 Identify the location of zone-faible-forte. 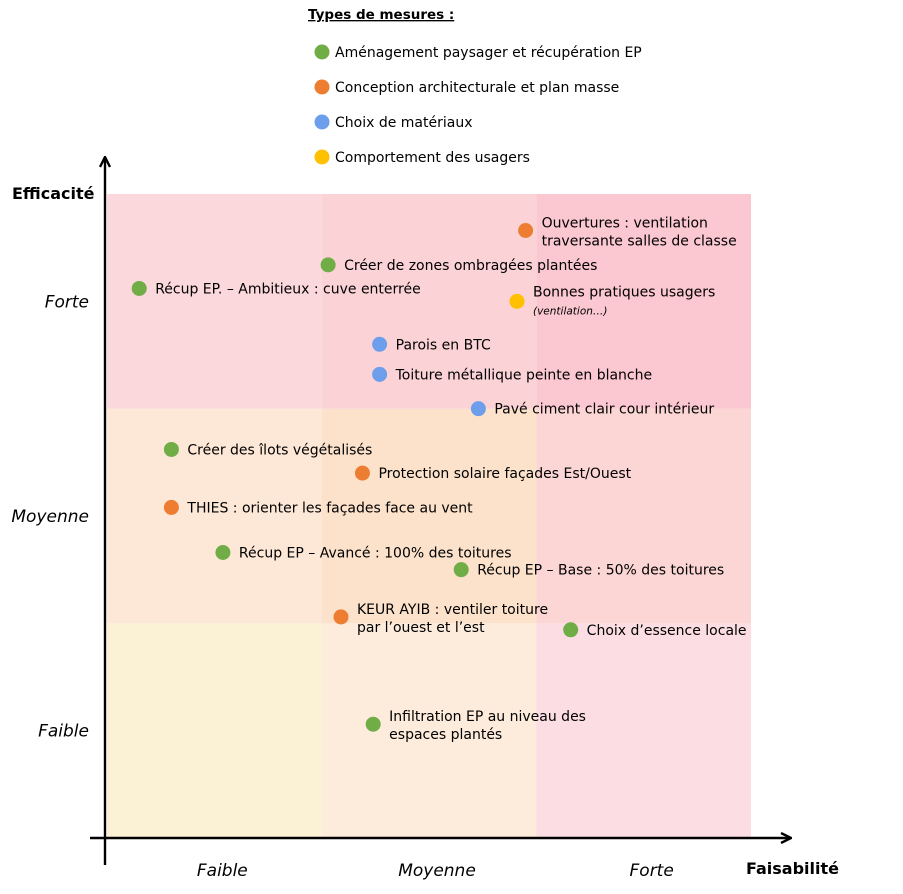
(643, 730).